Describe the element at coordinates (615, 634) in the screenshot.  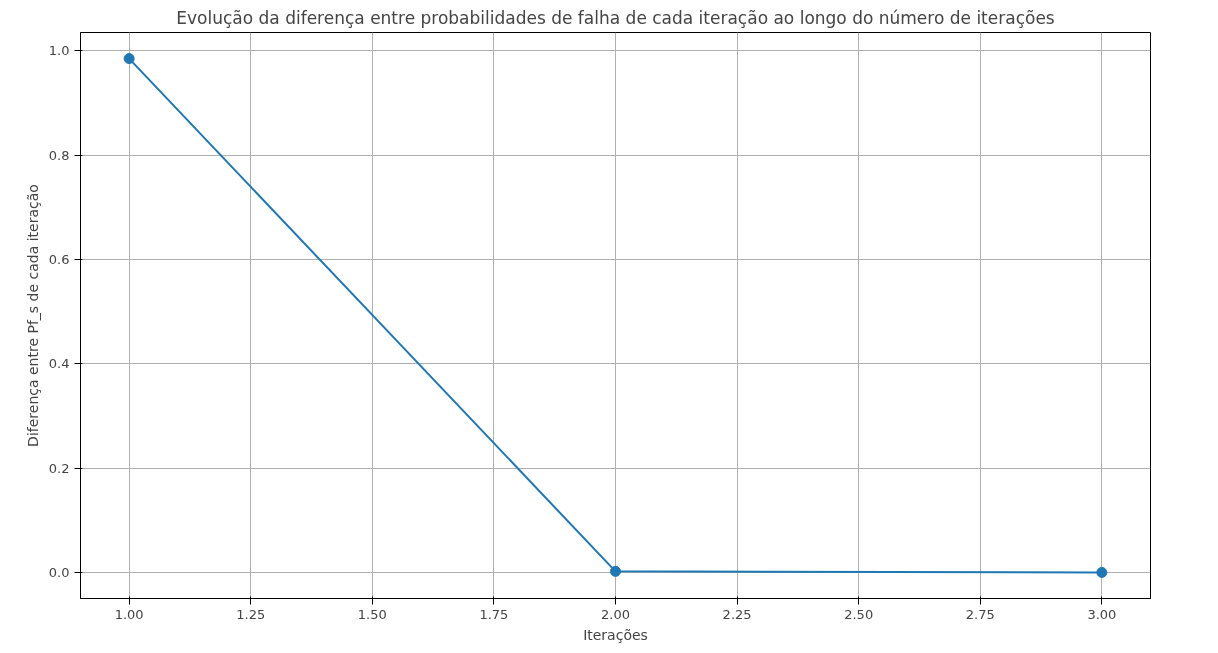
I see `x-axis-title: Iterações` at that location.